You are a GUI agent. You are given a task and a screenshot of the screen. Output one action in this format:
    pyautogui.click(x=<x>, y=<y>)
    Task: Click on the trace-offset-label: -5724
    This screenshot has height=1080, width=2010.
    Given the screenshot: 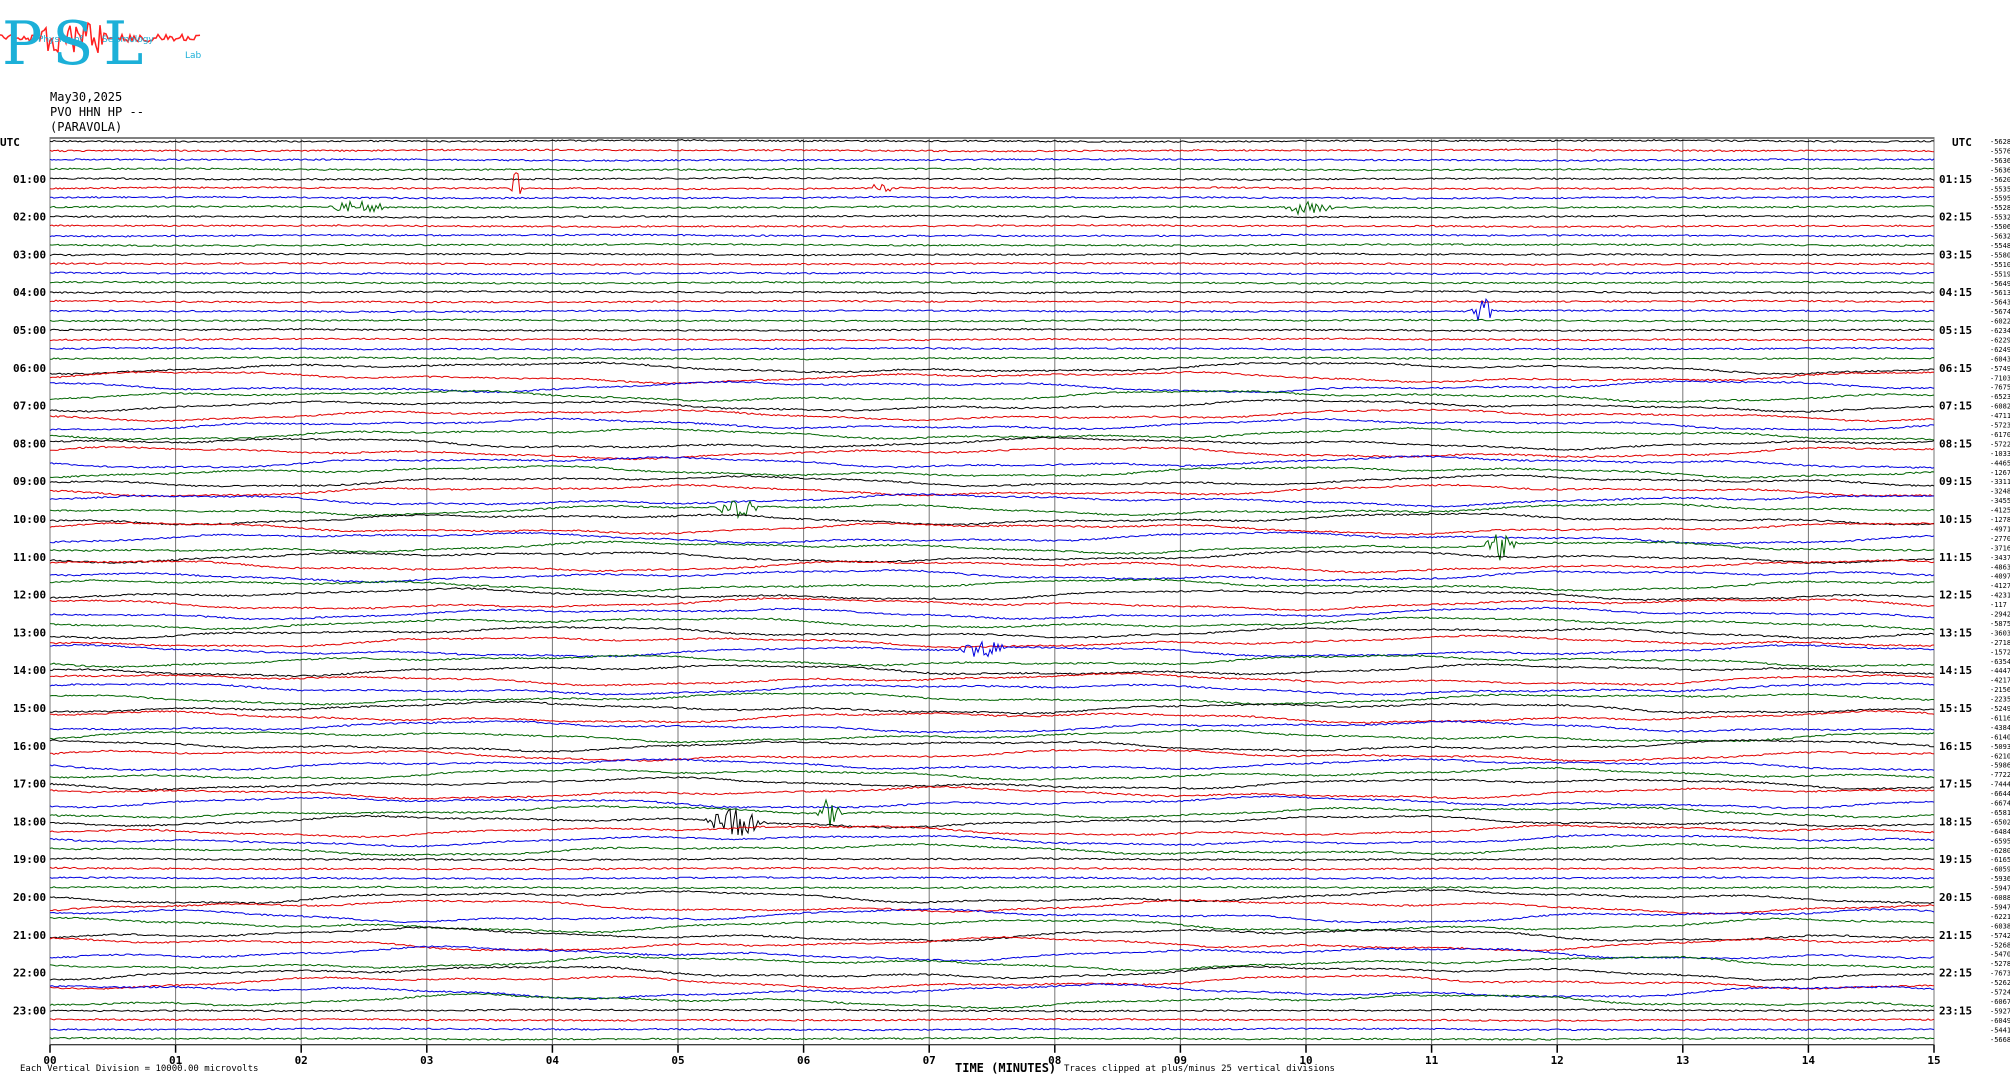 What is the action you would take?
    pyautogui.click(x=2000, y=993)
    